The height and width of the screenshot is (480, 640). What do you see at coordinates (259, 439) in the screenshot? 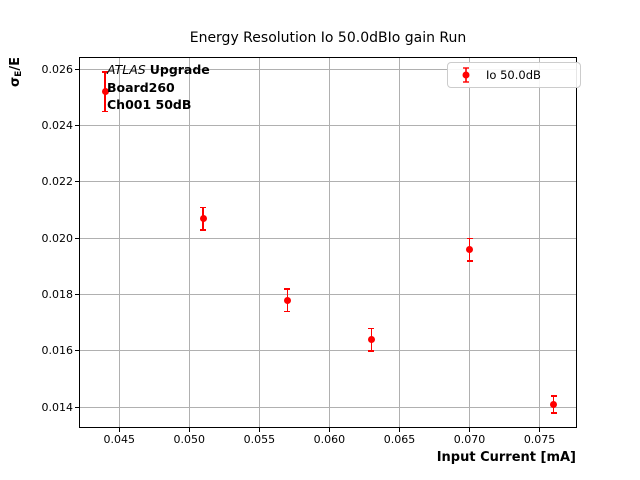
I see `x-tick-label: 0.055` at bounding box center [259, 439].